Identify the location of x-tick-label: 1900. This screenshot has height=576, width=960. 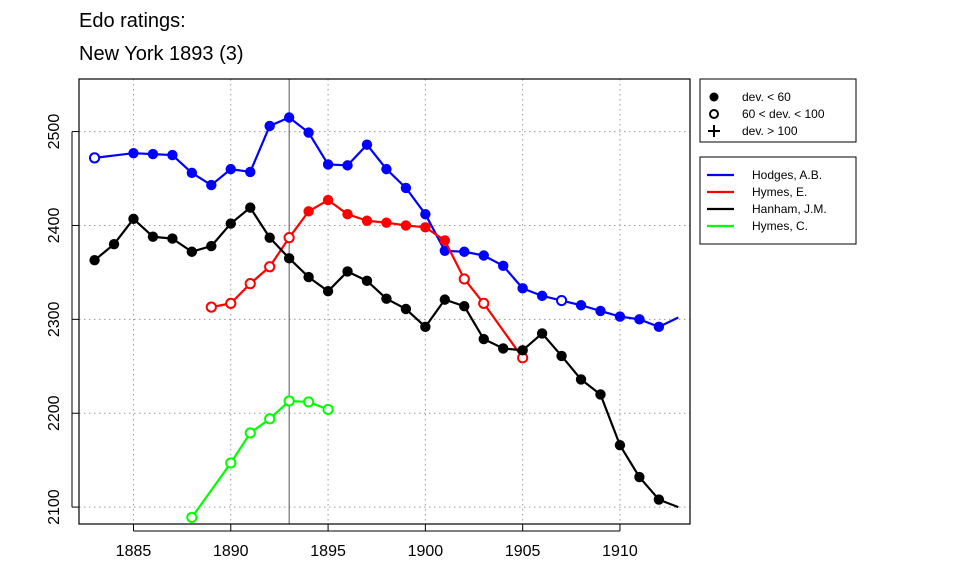
(426, 551).